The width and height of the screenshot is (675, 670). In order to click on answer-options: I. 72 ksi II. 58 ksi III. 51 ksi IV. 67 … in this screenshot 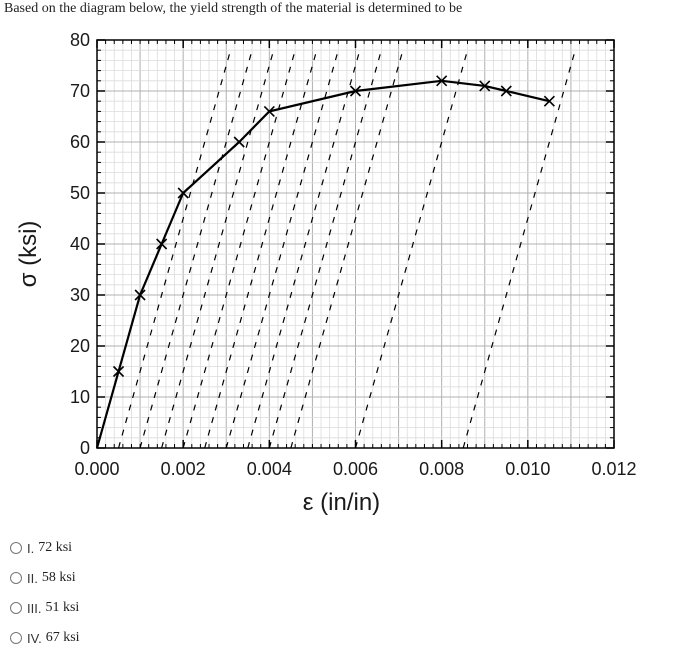, I will do `click(45, 593)`.